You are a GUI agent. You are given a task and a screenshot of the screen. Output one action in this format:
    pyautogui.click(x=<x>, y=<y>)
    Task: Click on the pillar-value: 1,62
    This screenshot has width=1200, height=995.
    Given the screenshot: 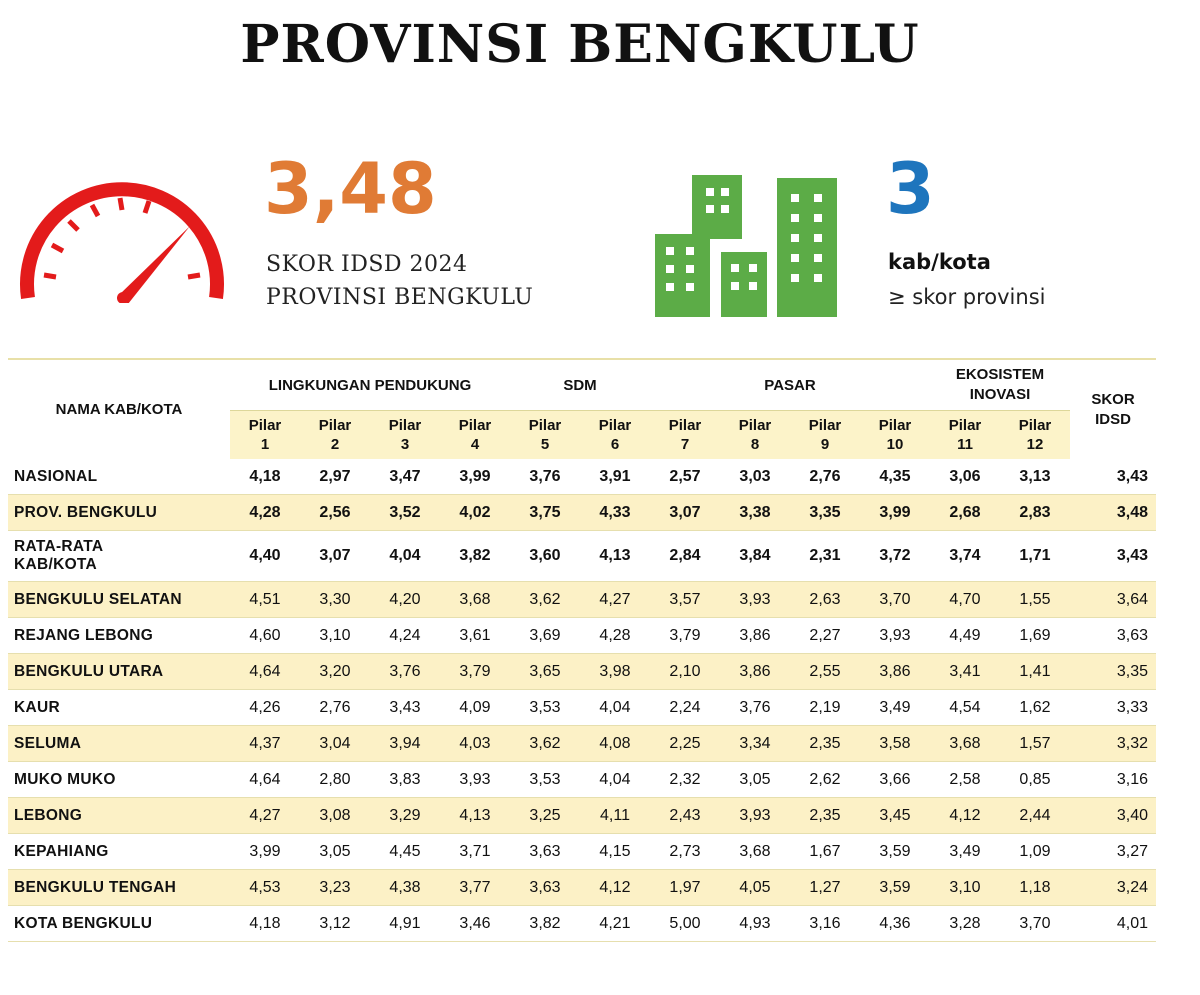 What is the action you would take?
    pyautogui.click(x=1035, y=707)
    